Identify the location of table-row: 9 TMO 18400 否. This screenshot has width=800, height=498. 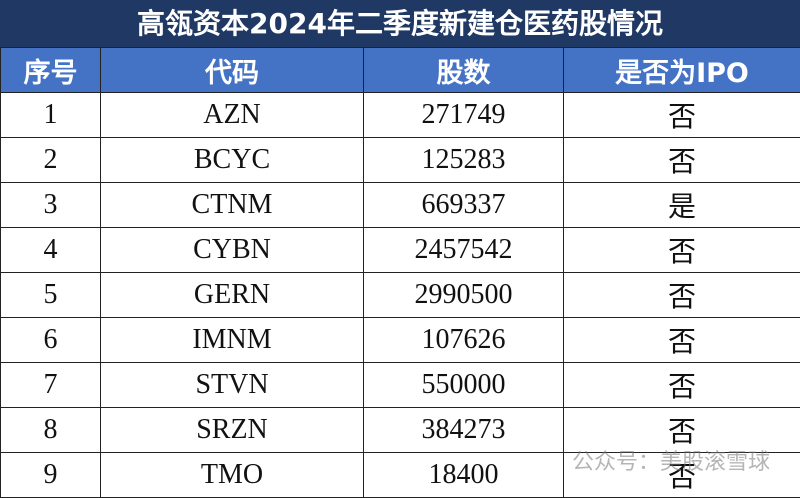
(400, 475).